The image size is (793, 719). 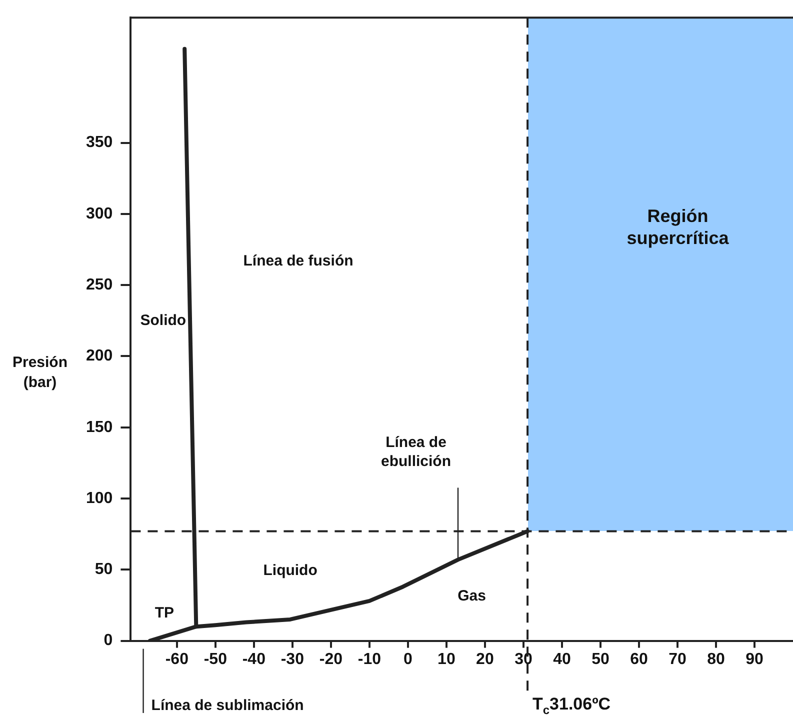 What do you see at coordinates (755, 659) in the screenshot?
I see `x-tick-label: 90` at bounding box center [755, 659].